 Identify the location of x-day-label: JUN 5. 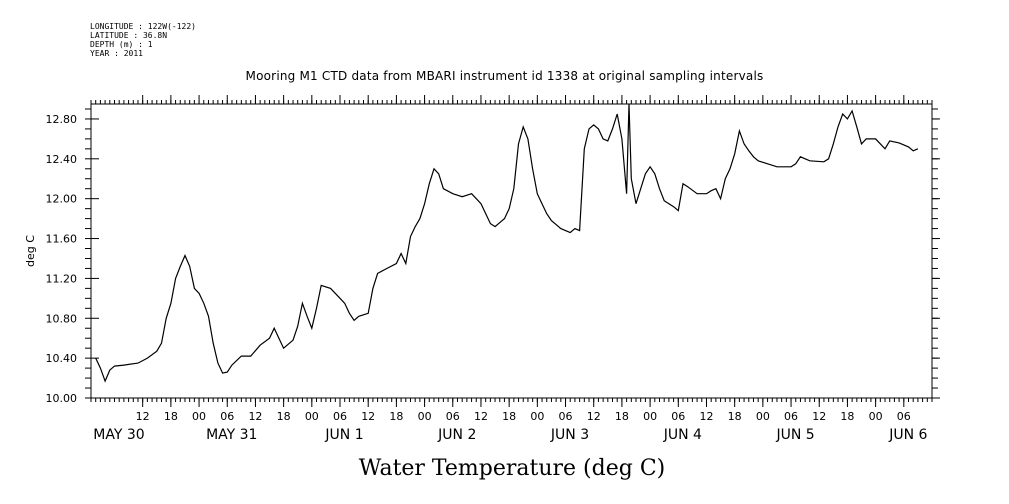
(794, 435).